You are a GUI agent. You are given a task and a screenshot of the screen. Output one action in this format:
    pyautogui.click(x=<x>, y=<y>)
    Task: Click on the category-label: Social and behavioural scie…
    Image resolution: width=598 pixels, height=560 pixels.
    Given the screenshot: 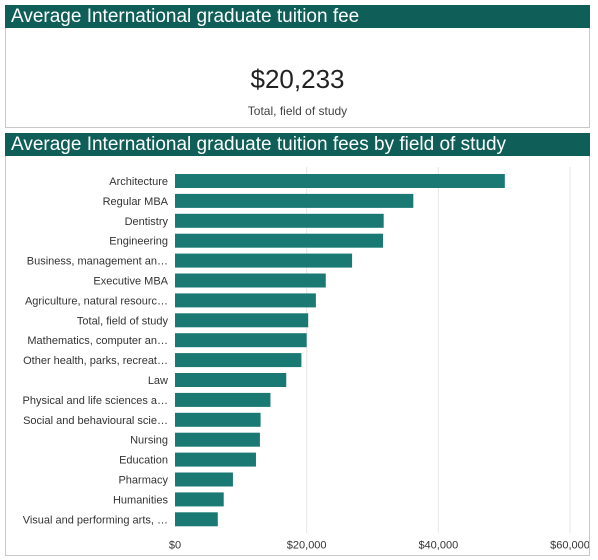 What is the action you would take?
    pyautogui.click(x=95, y=421)
    